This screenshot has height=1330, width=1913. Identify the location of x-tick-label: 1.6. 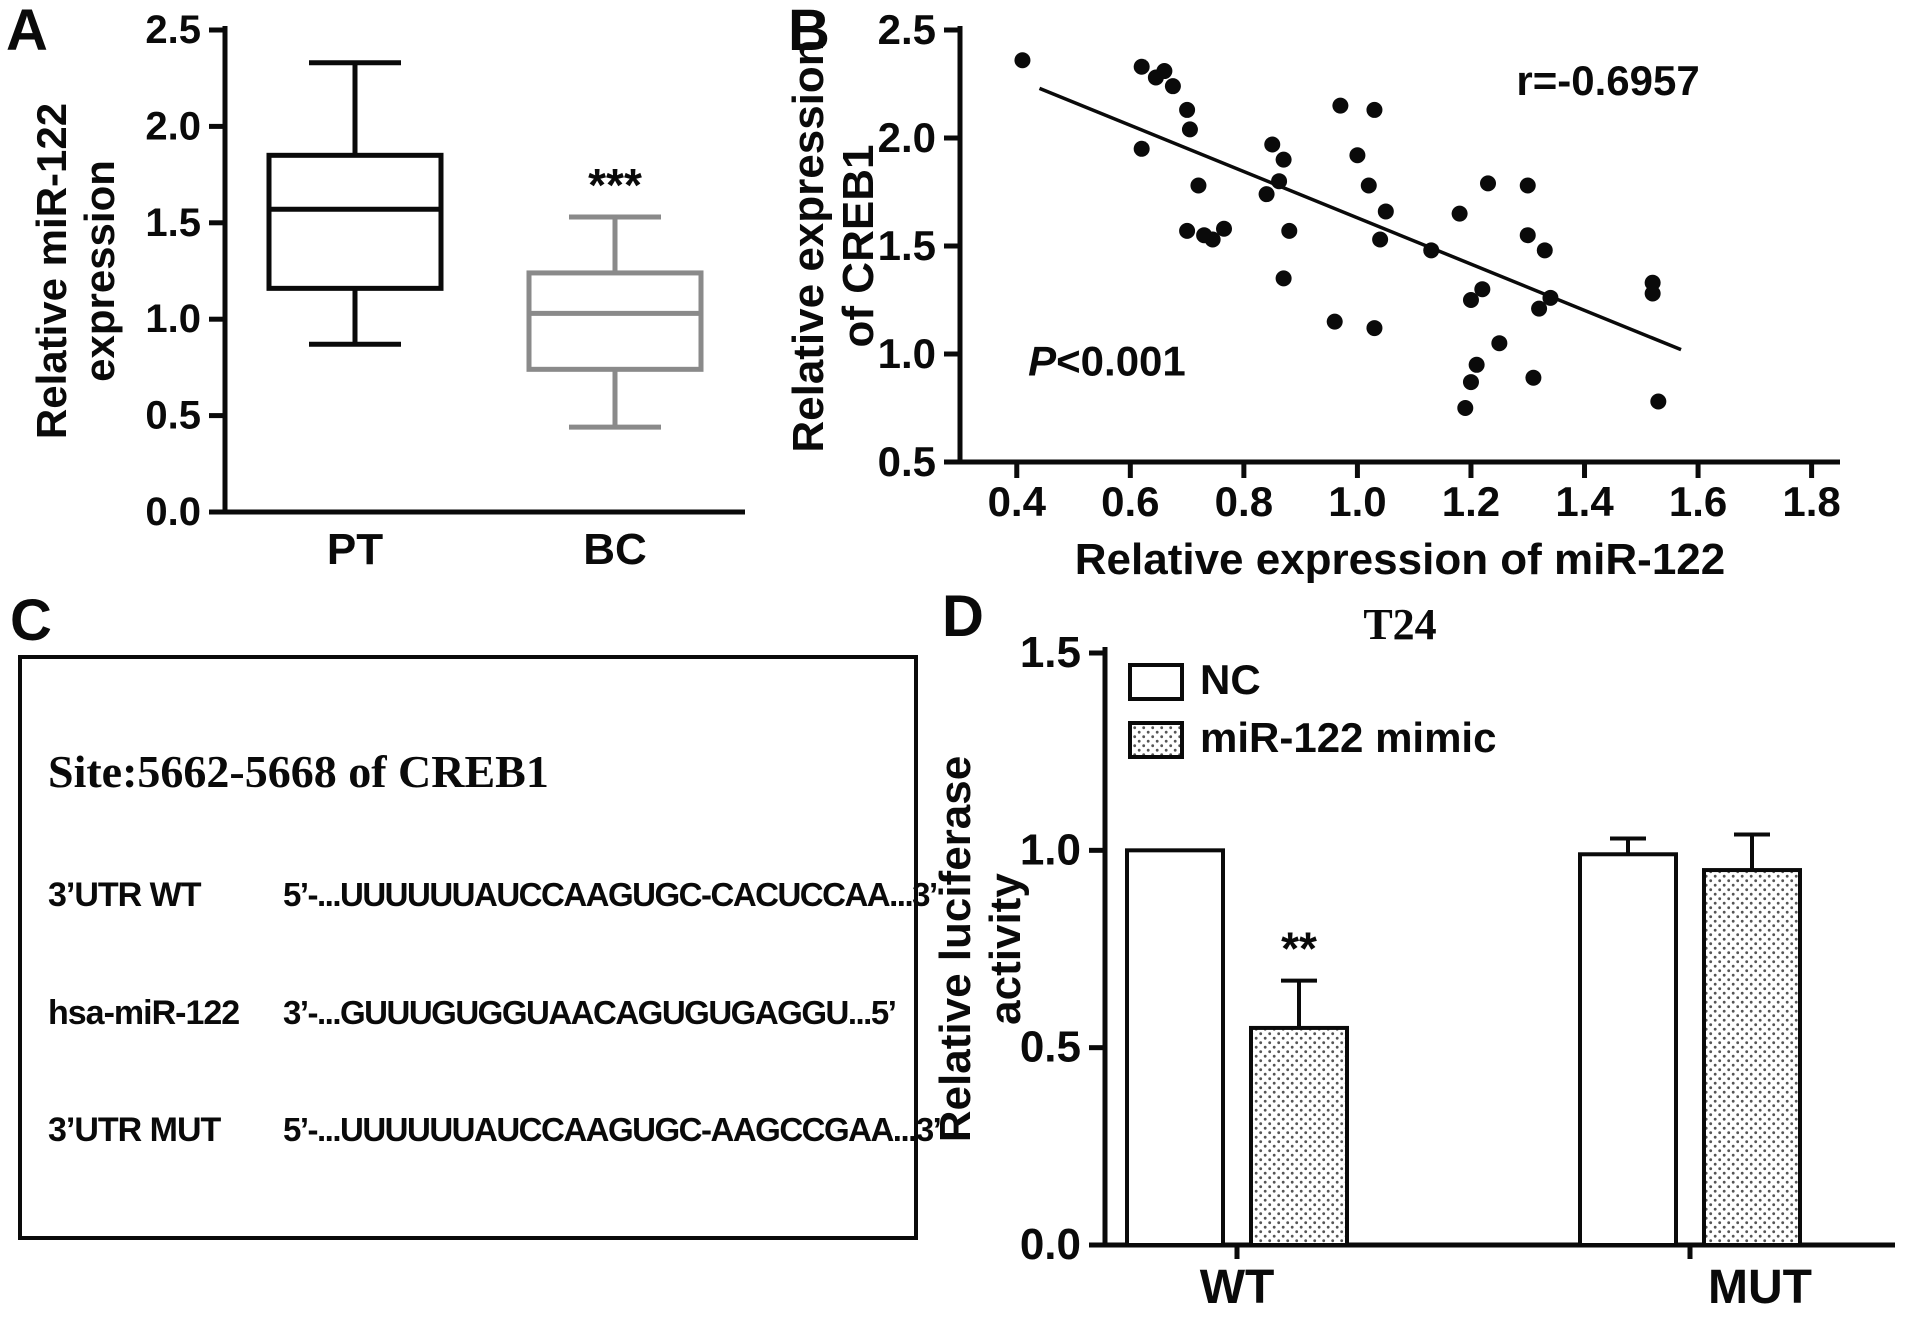
(1698, 501).